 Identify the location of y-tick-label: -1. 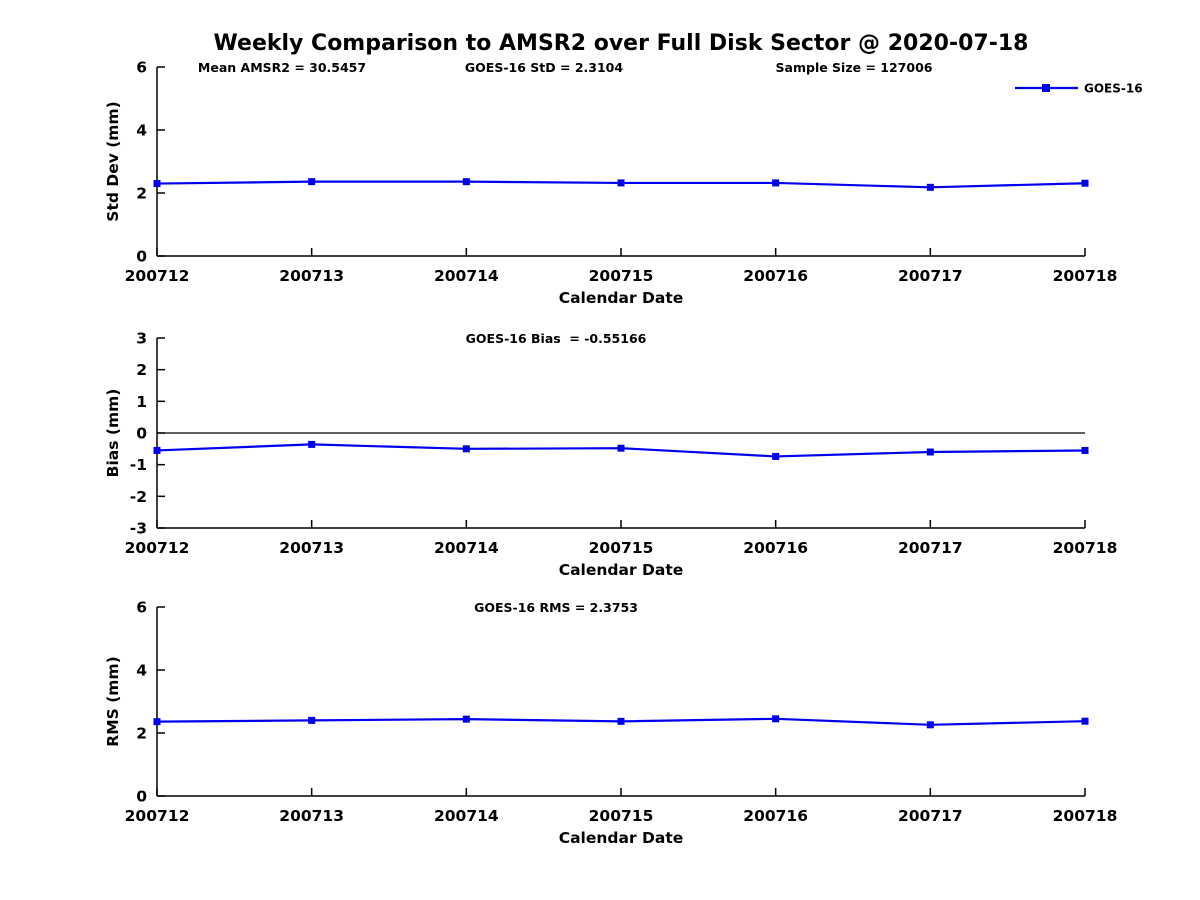
(138, 465).